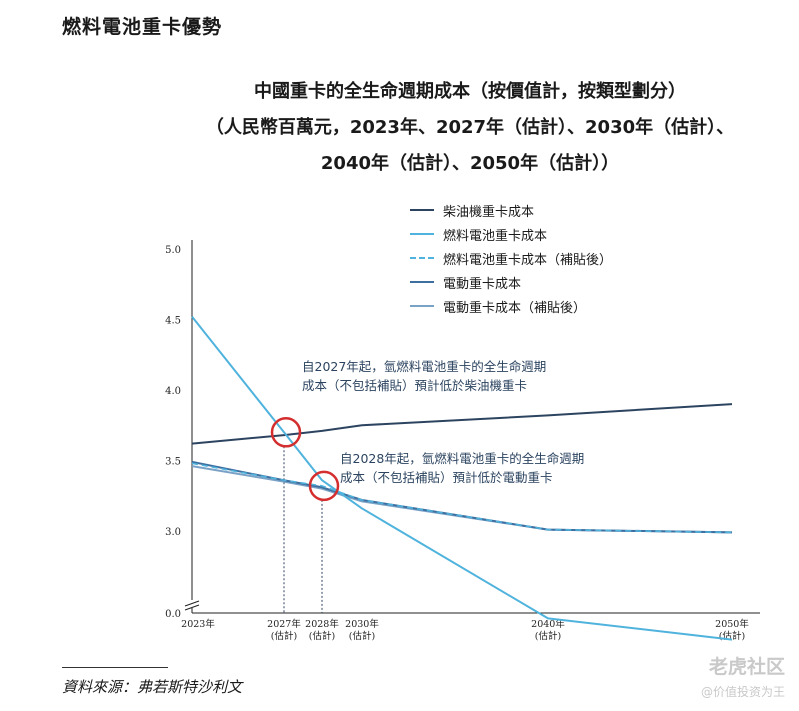 The height and width of the screenshot is (711, 799). Describe the element at coordinates (414, 385) in the screenshot. I see `annotation-1-line: 成本（不包括補貼）預計低於柴油機重卡` at that location.